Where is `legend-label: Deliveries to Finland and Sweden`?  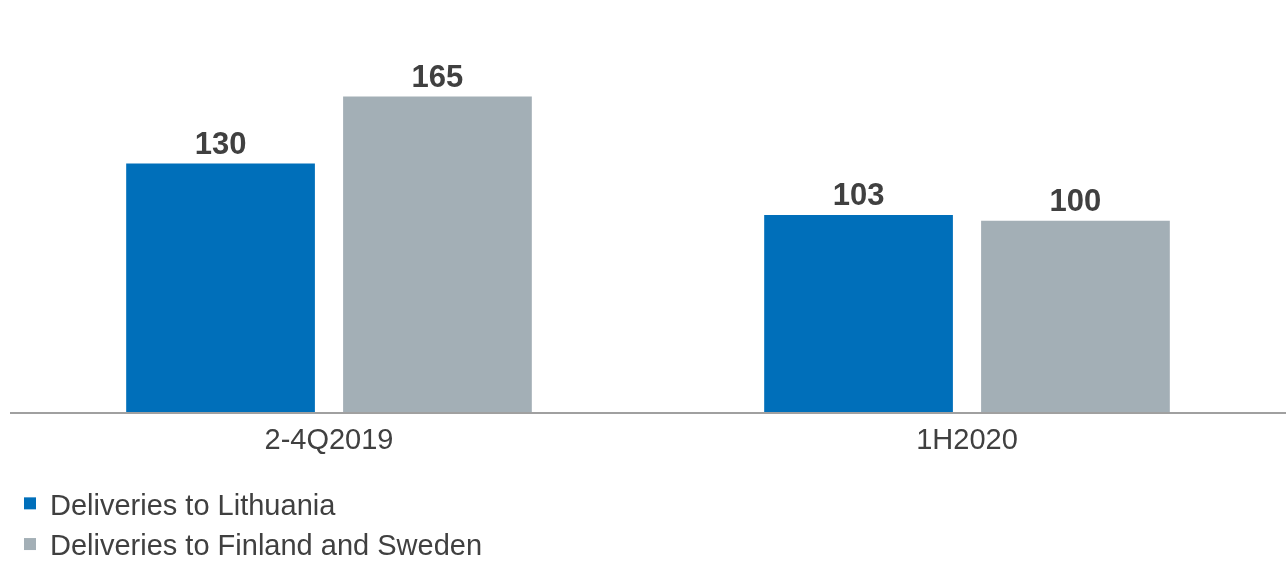
legend-label: Deliveries to Finland and Sweden is located at coordinates (266, 545).